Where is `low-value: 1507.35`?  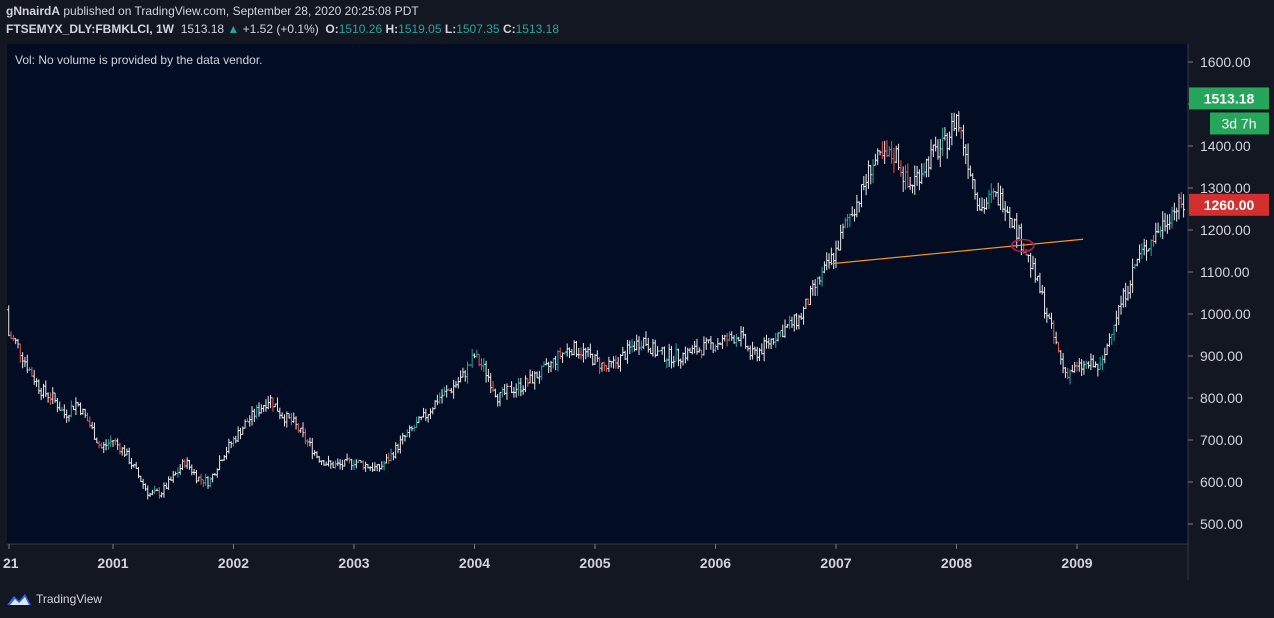
low-value: 1507.35 is located at coordinates (478, 29).